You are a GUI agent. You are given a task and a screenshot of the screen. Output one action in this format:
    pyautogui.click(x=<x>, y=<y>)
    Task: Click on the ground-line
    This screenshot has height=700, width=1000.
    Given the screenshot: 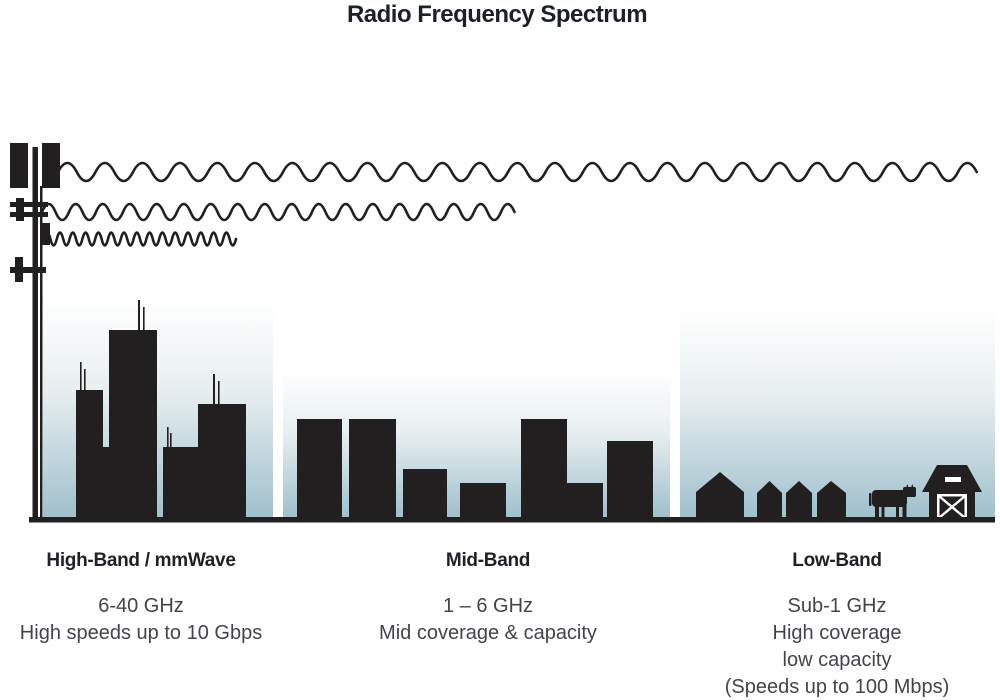 What is the action you would take?
    pyautogui.click(x=512, y=520)
    